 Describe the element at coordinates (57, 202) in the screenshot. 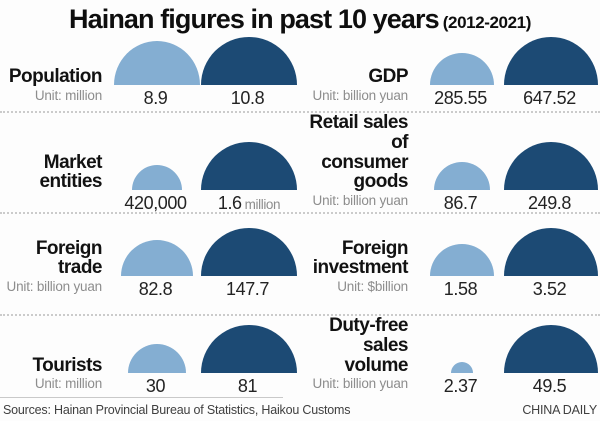

I see `panel-unit` at that location.